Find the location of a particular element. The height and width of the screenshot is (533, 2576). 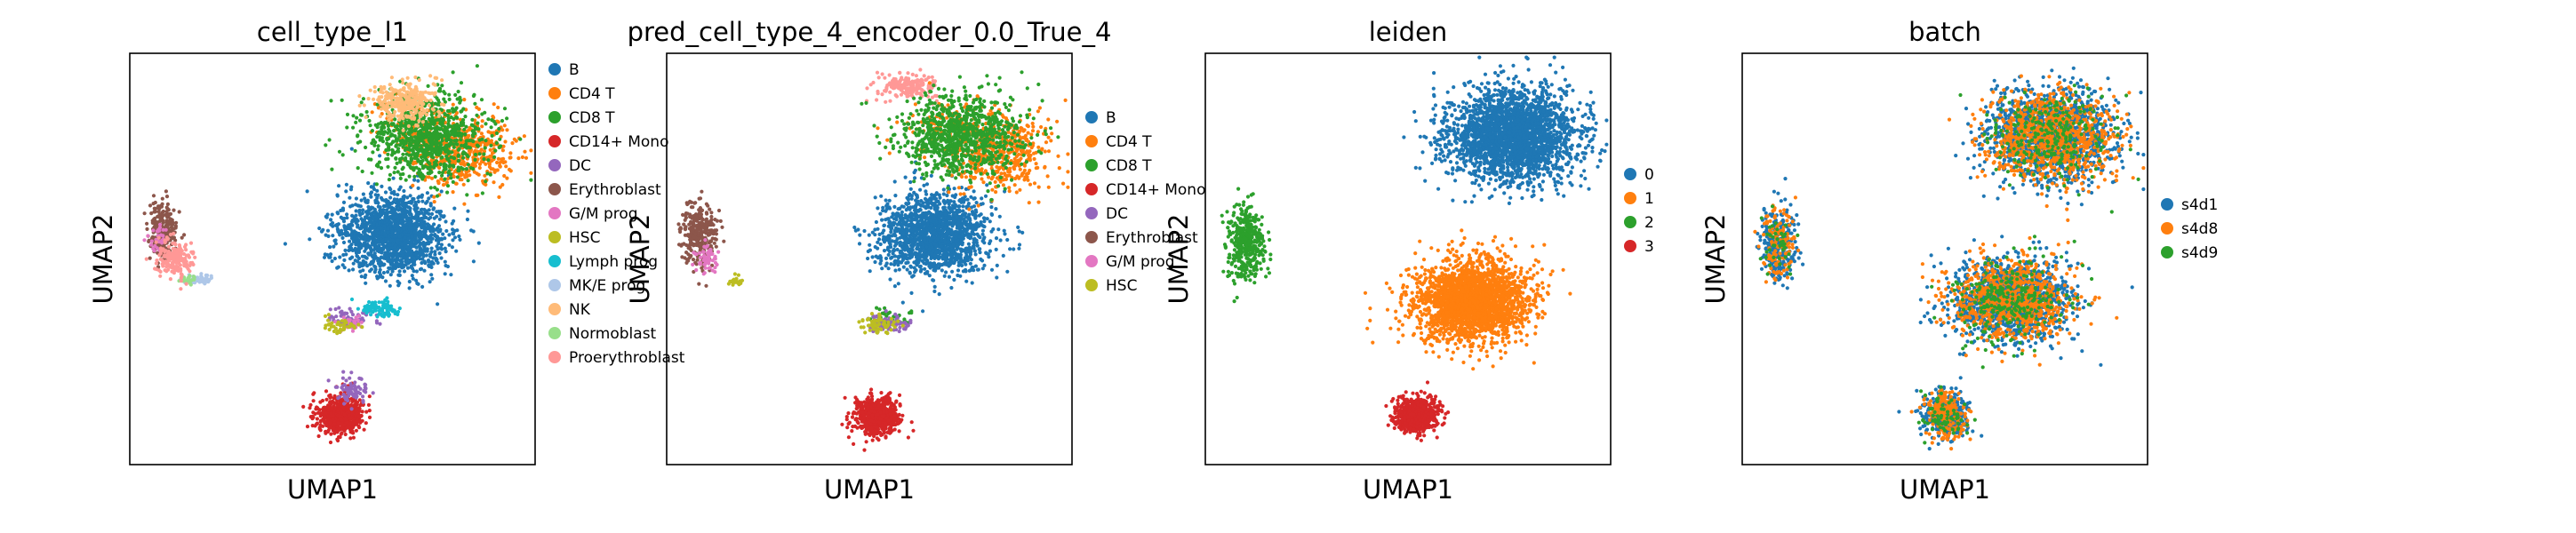

legend-label: CD14+ Mono is located at coordinates (618, 142).